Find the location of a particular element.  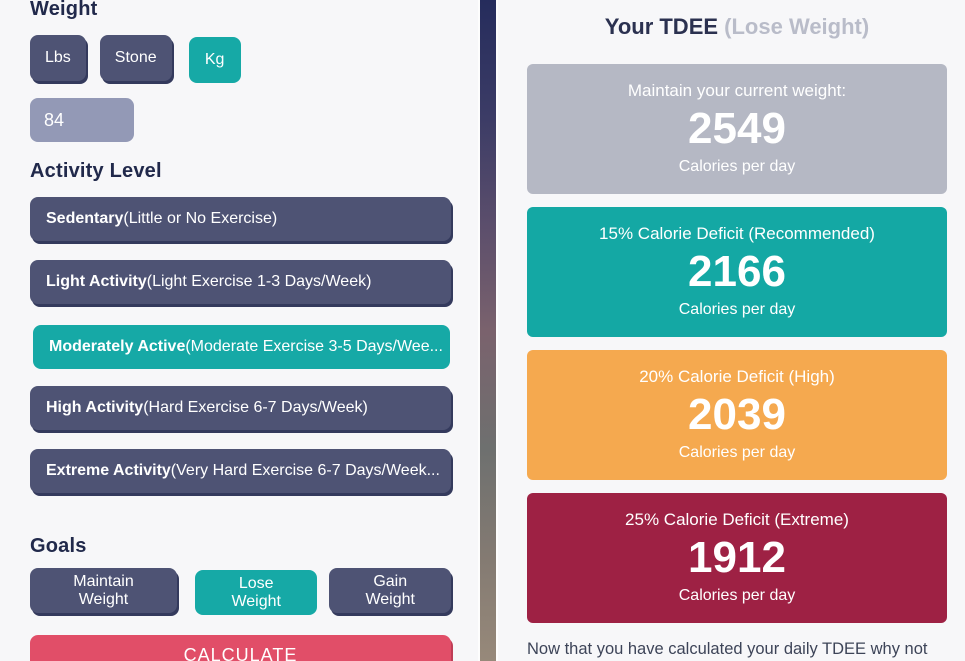

unit-button-stone: Stone is located at coordinates (135, 58).